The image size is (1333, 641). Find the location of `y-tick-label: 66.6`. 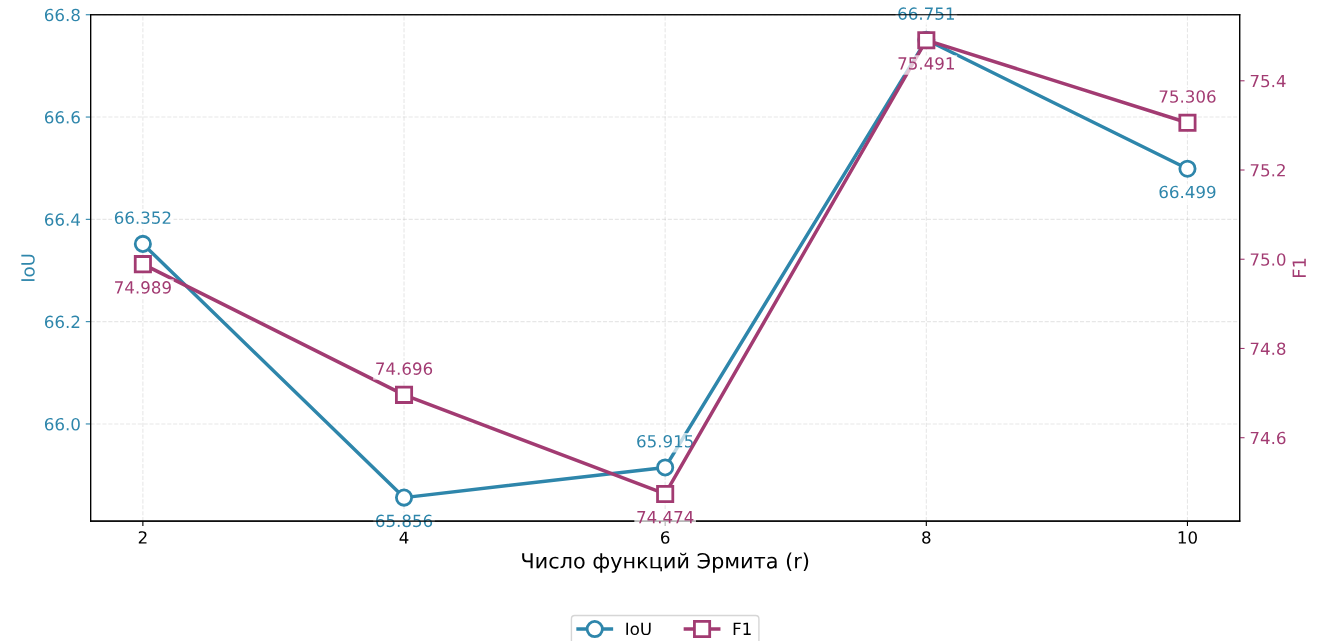

y-tick-label: 66.6 is located at coordinates (62, 117).